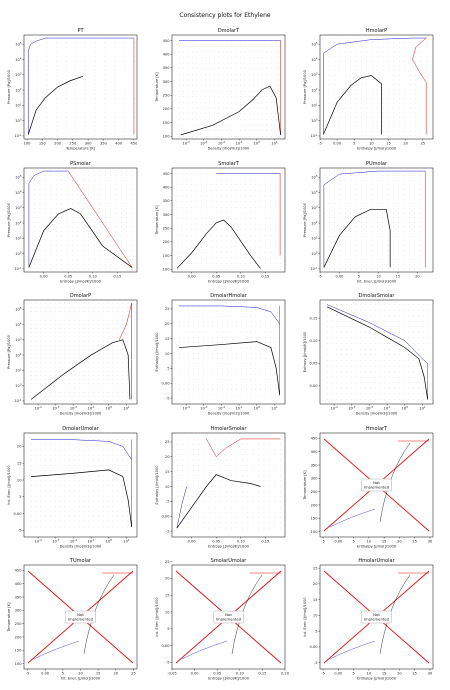 Image resolution: width=450 pixels, height=690 pixels. I want to click on panel-title: SmolarT, so click(229, 164).